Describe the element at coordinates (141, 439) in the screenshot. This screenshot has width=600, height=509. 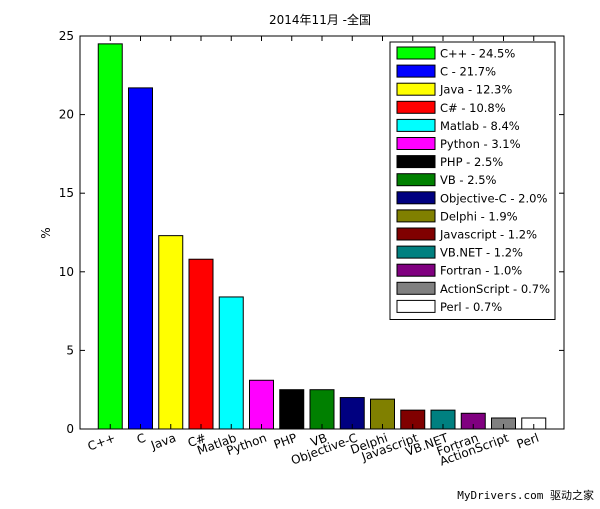
I see `x-tick-label: C` at that location.